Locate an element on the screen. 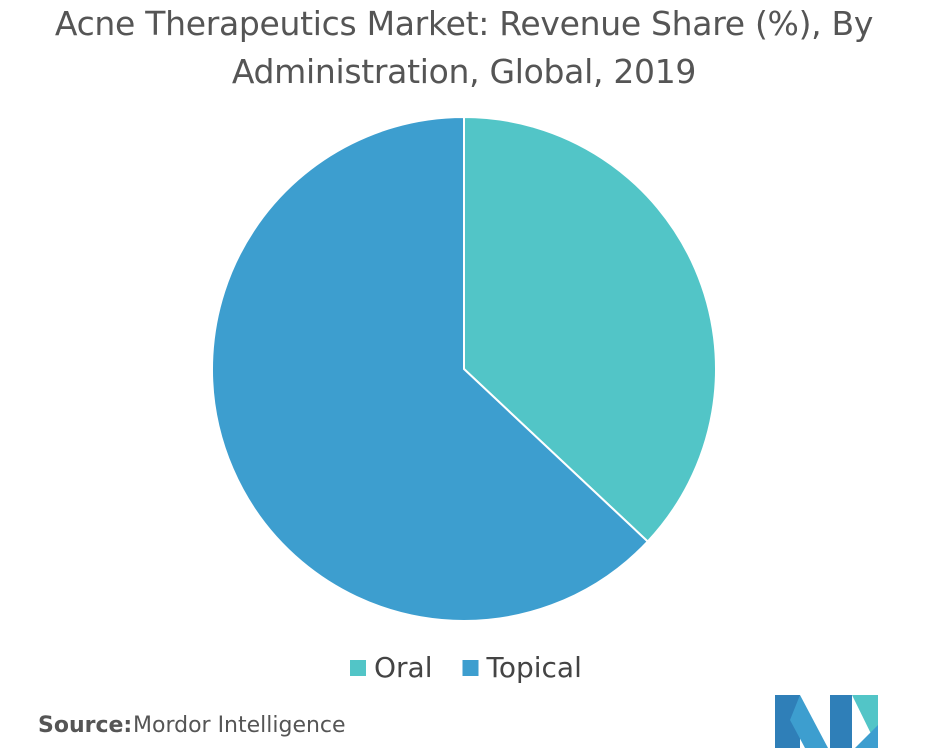 Image resolution: width=928 pixels, height=751 pixels. source: Mordor Intelligence is located at coordinates (239, 725).